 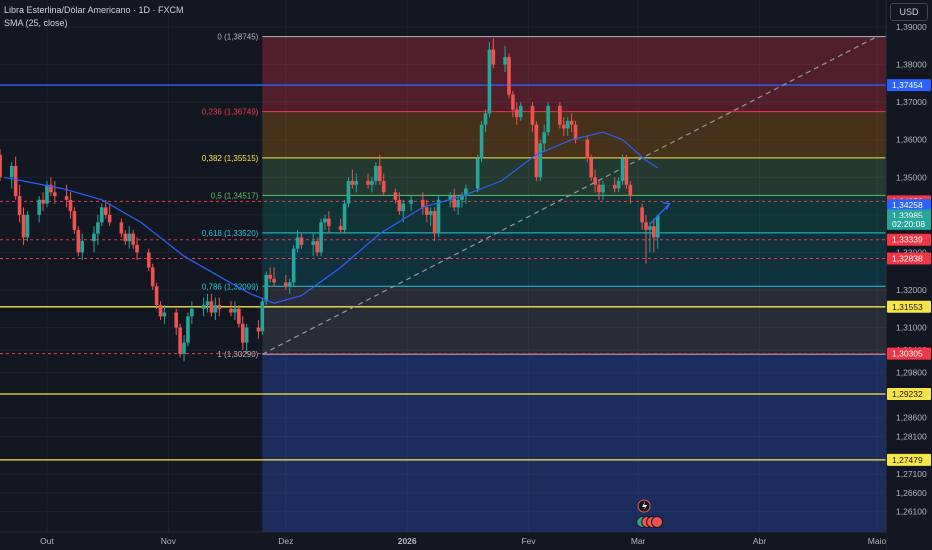 What do you see at coordinates (911, 437) in the screenshot?
I see `price-tick-label: 1,28100` at bounding box center [911, 437].